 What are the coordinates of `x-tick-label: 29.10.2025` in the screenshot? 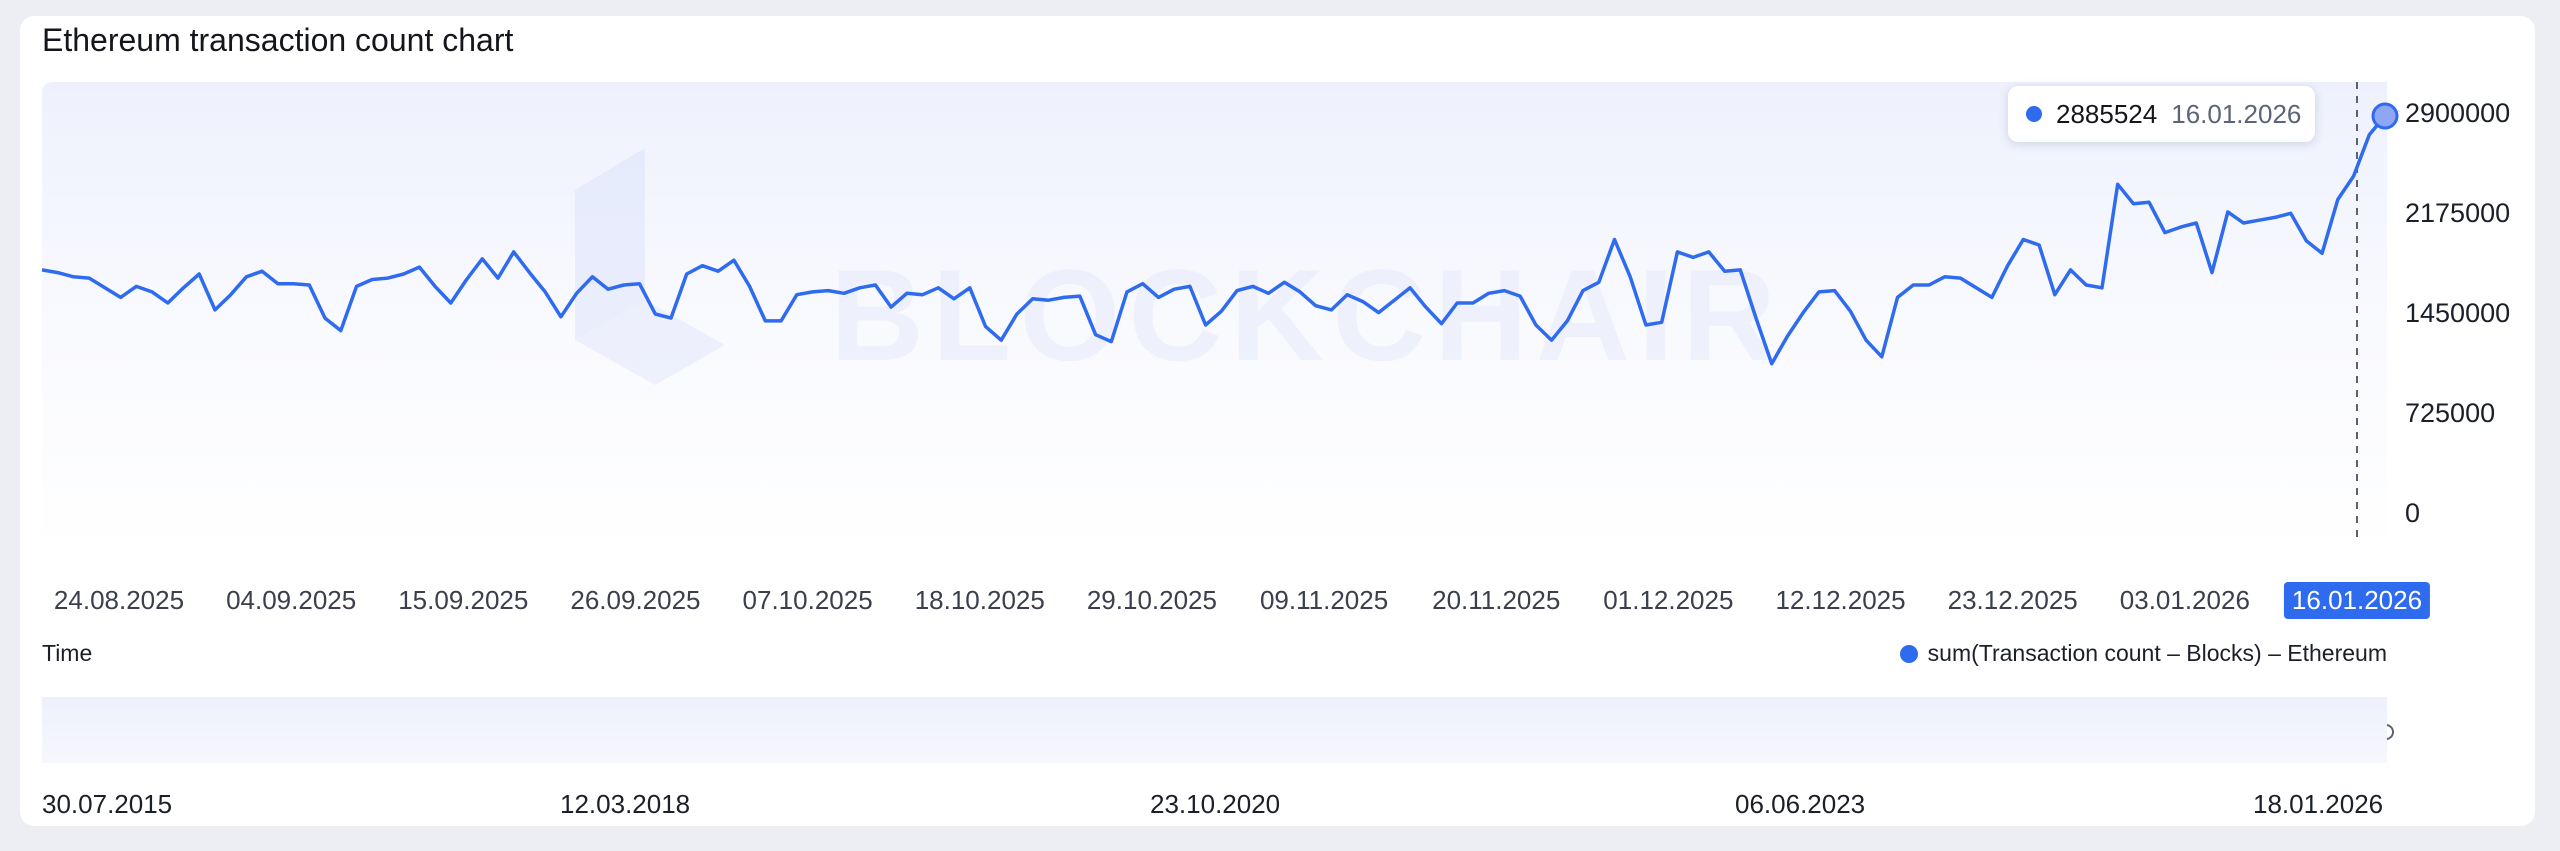 It's located at (1151, 600).